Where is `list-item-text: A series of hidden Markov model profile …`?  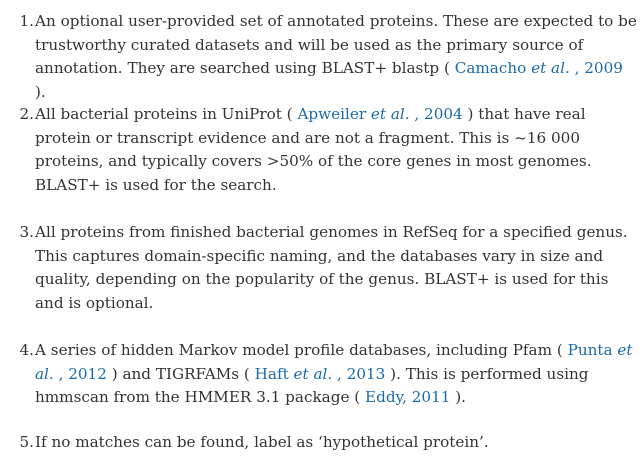
list-item-text: A series of hidden Markov model profile … is located at coordinates (336, 374).